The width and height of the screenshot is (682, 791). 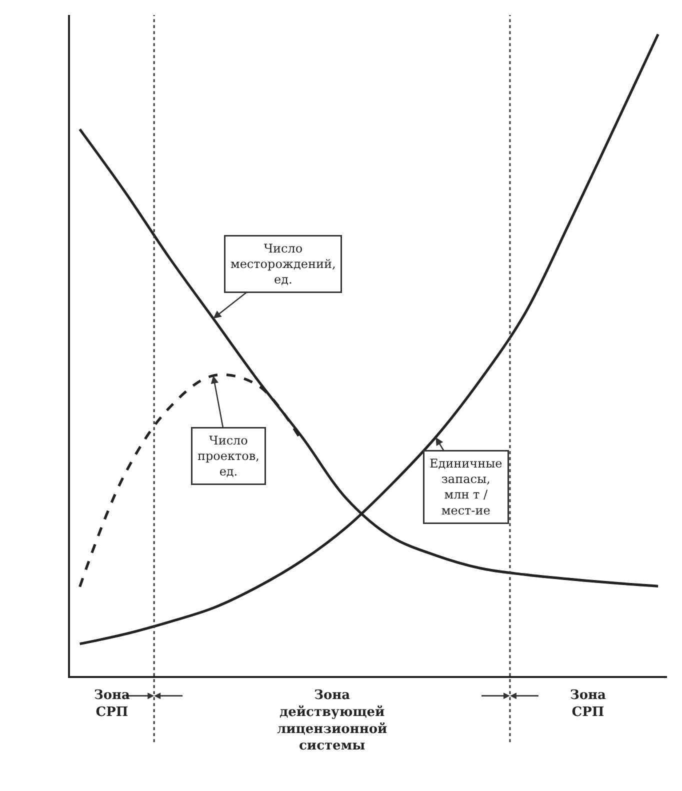 I want to click on text: Зона действующей лицензионной системы, so click(x=332, y=721).